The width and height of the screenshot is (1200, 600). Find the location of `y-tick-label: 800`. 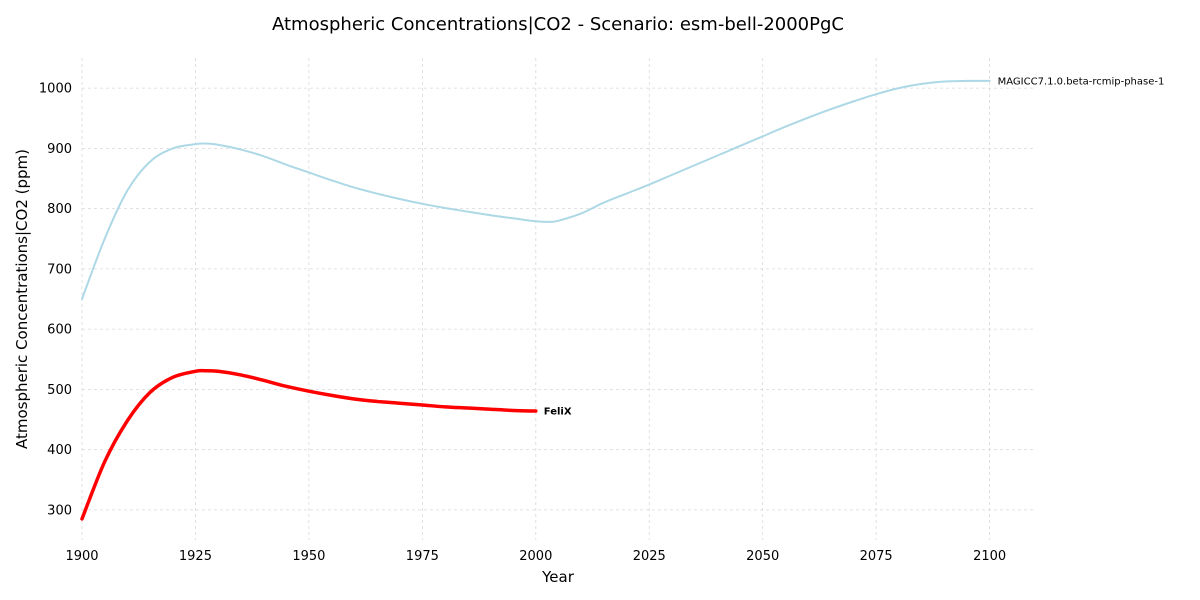

y-tick-label: 800 is located at coordinates (59, 209).